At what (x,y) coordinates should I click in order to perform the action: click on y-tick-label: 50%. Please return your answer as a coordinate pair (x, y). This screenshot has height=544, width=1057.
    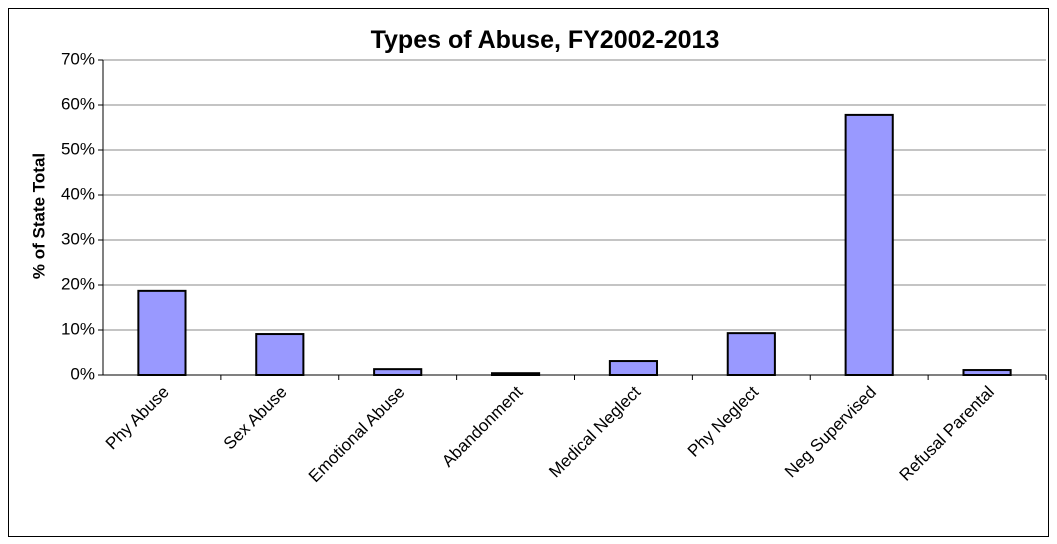
    Looking at the image, I should click on (78, 148).